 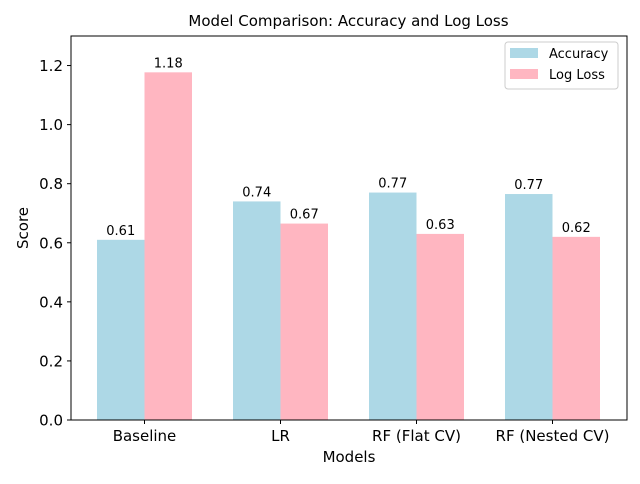 I want to click on legend-swatch-log-loss, so click(x=524, y=74).